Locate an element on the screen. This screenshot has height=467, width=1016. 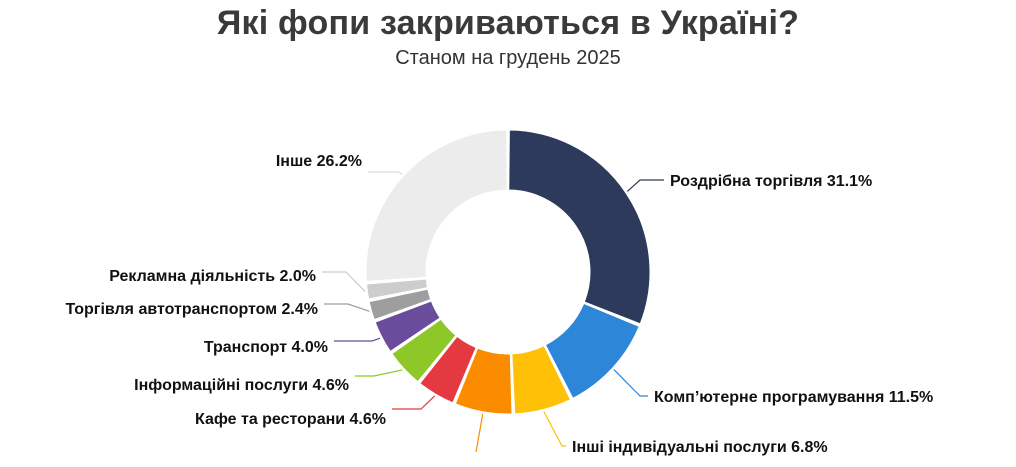
leader-роздрібна-торгівля is located at coordinates (645, 185).